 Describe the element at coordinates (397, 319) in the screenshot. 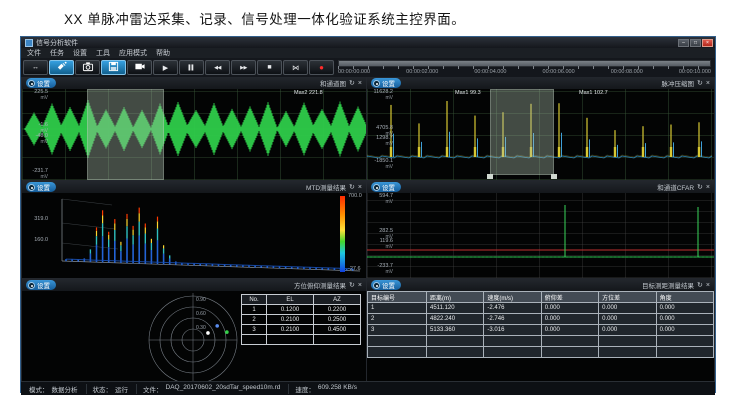

I see `range-cell: 2` at that location.